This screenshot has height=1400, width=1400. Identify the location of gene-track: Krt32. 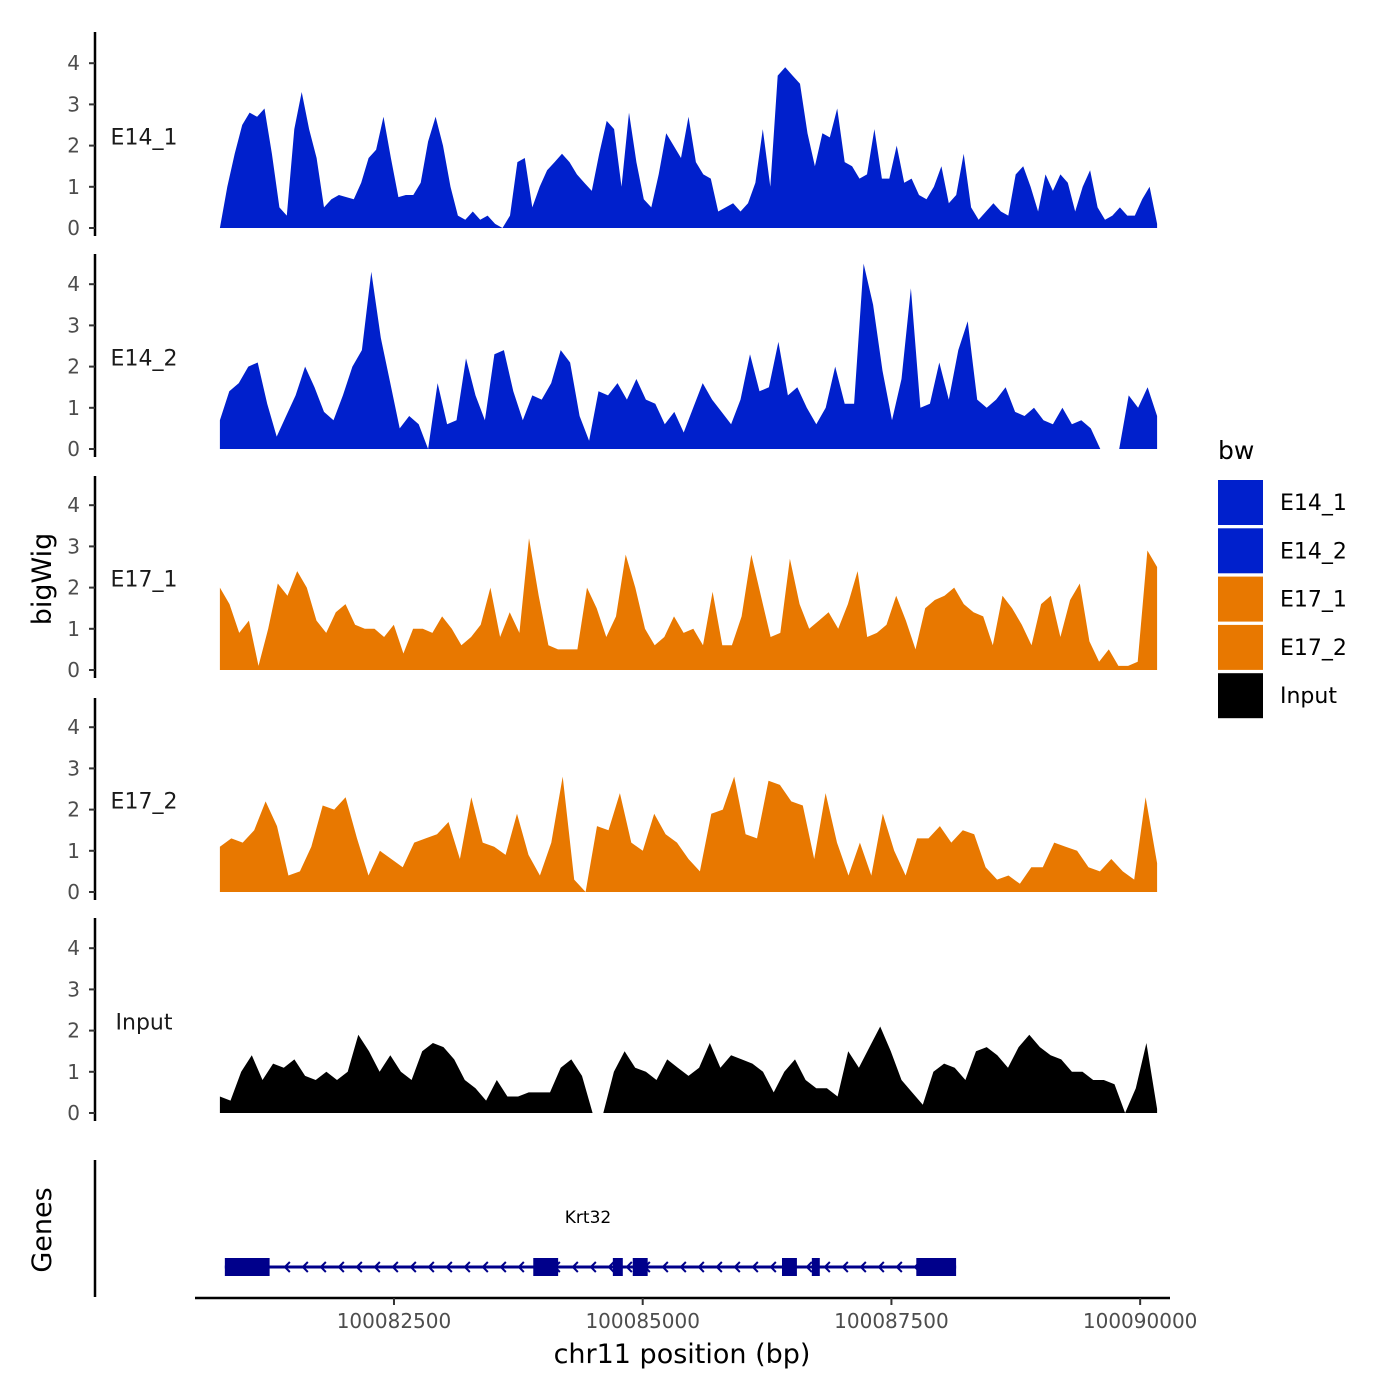
(525, 1228).